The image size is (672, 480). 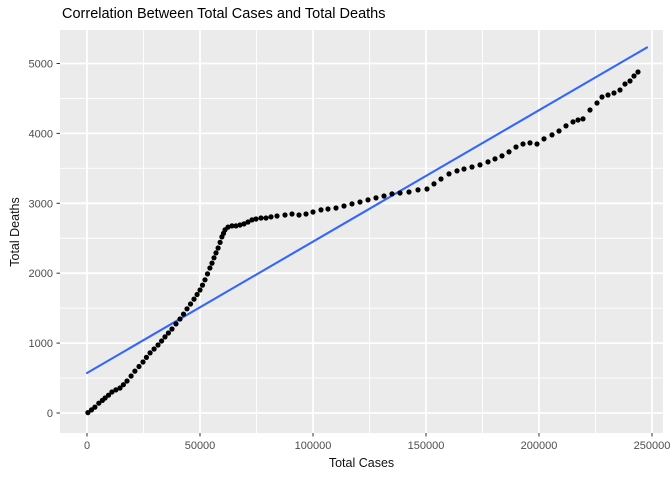 I want to click on x-tick-label: 150000, so click(x=426, y=446).